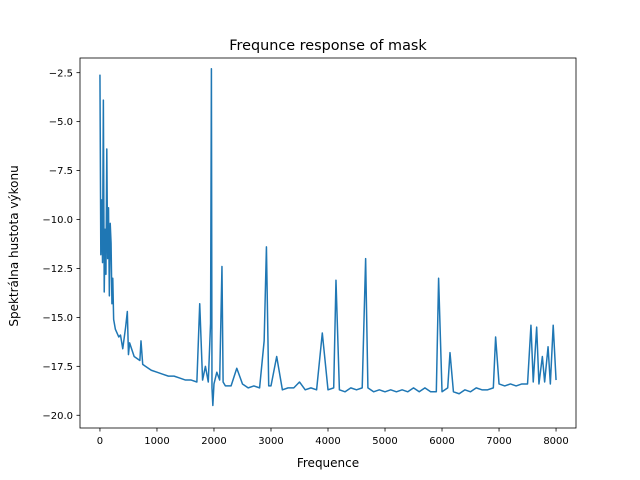  What do you see at coordinates (61, 122) in the screenshot?
I see `y-tick-label: −5.0` at bounding box center [61, 122].